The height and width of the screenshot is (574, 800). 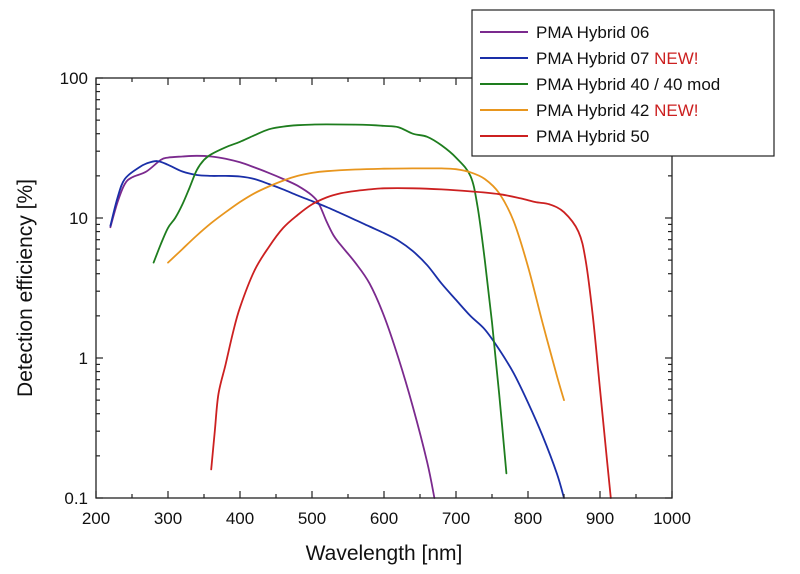 I want to click on y-tick-label: 10, so click(x=78, y=218).